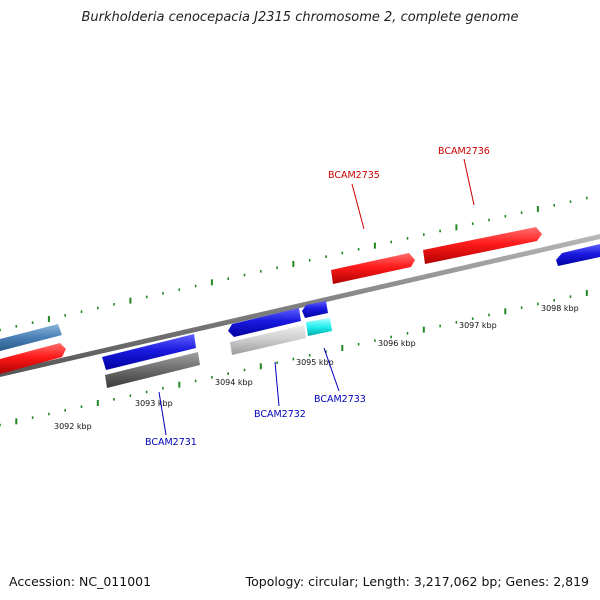  Describe the element at coordinates (560, 308) in the screenshot. I see `scale-label-3098: 3098 kbp` at that location.